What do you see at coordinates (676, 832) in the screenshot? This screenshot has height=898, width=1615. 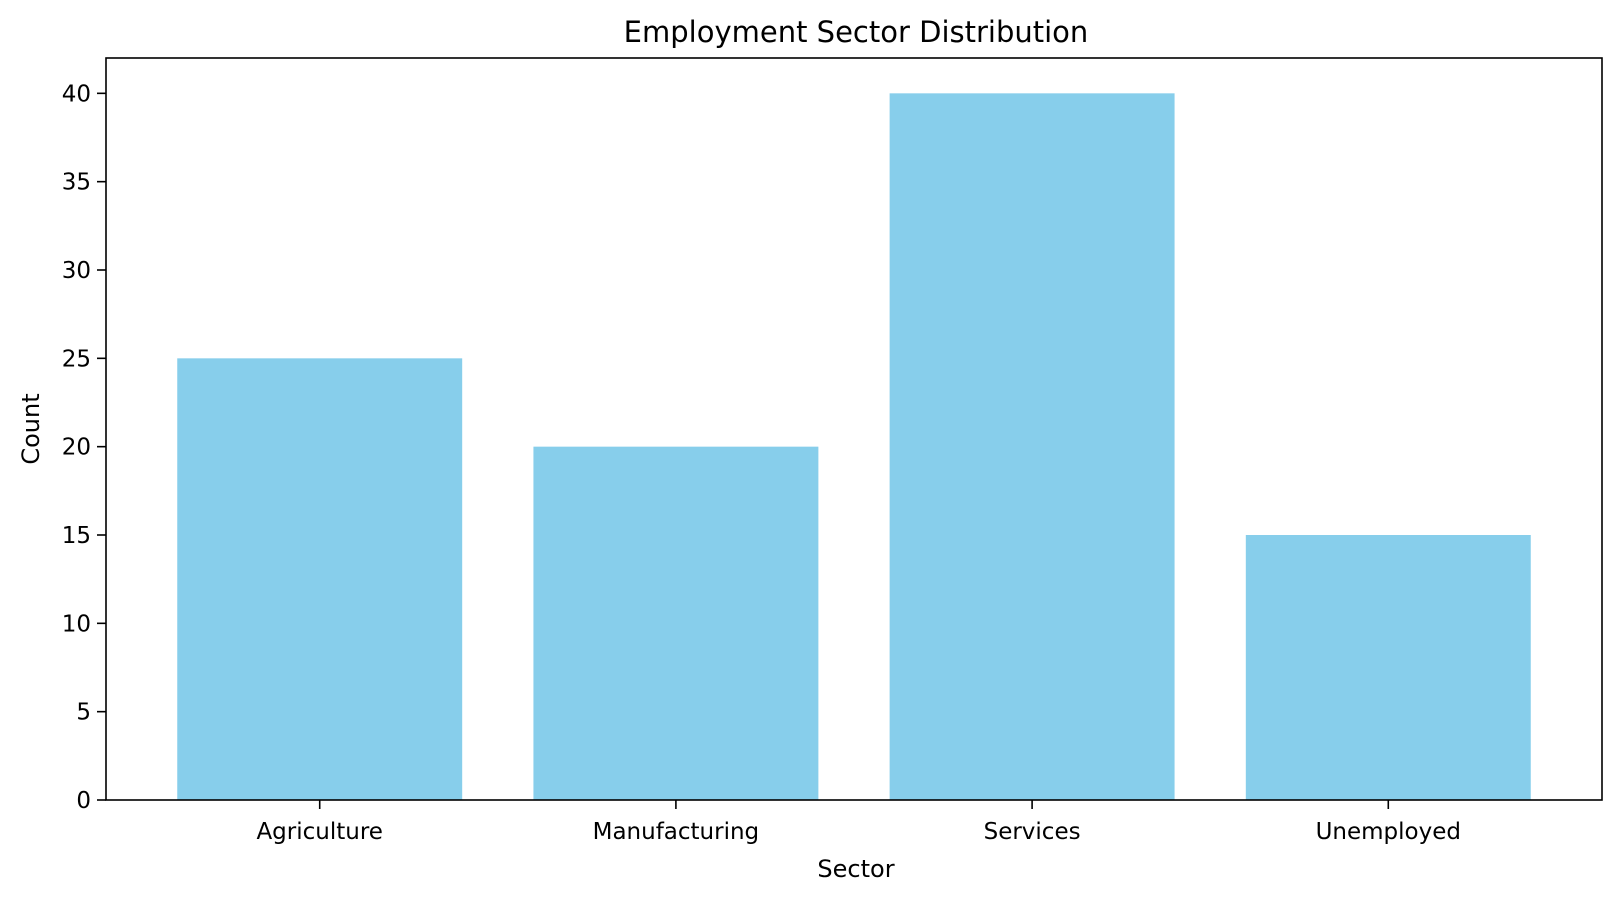 I see `x-tick-label: Manufacturing` at bounding box center [676, 832].